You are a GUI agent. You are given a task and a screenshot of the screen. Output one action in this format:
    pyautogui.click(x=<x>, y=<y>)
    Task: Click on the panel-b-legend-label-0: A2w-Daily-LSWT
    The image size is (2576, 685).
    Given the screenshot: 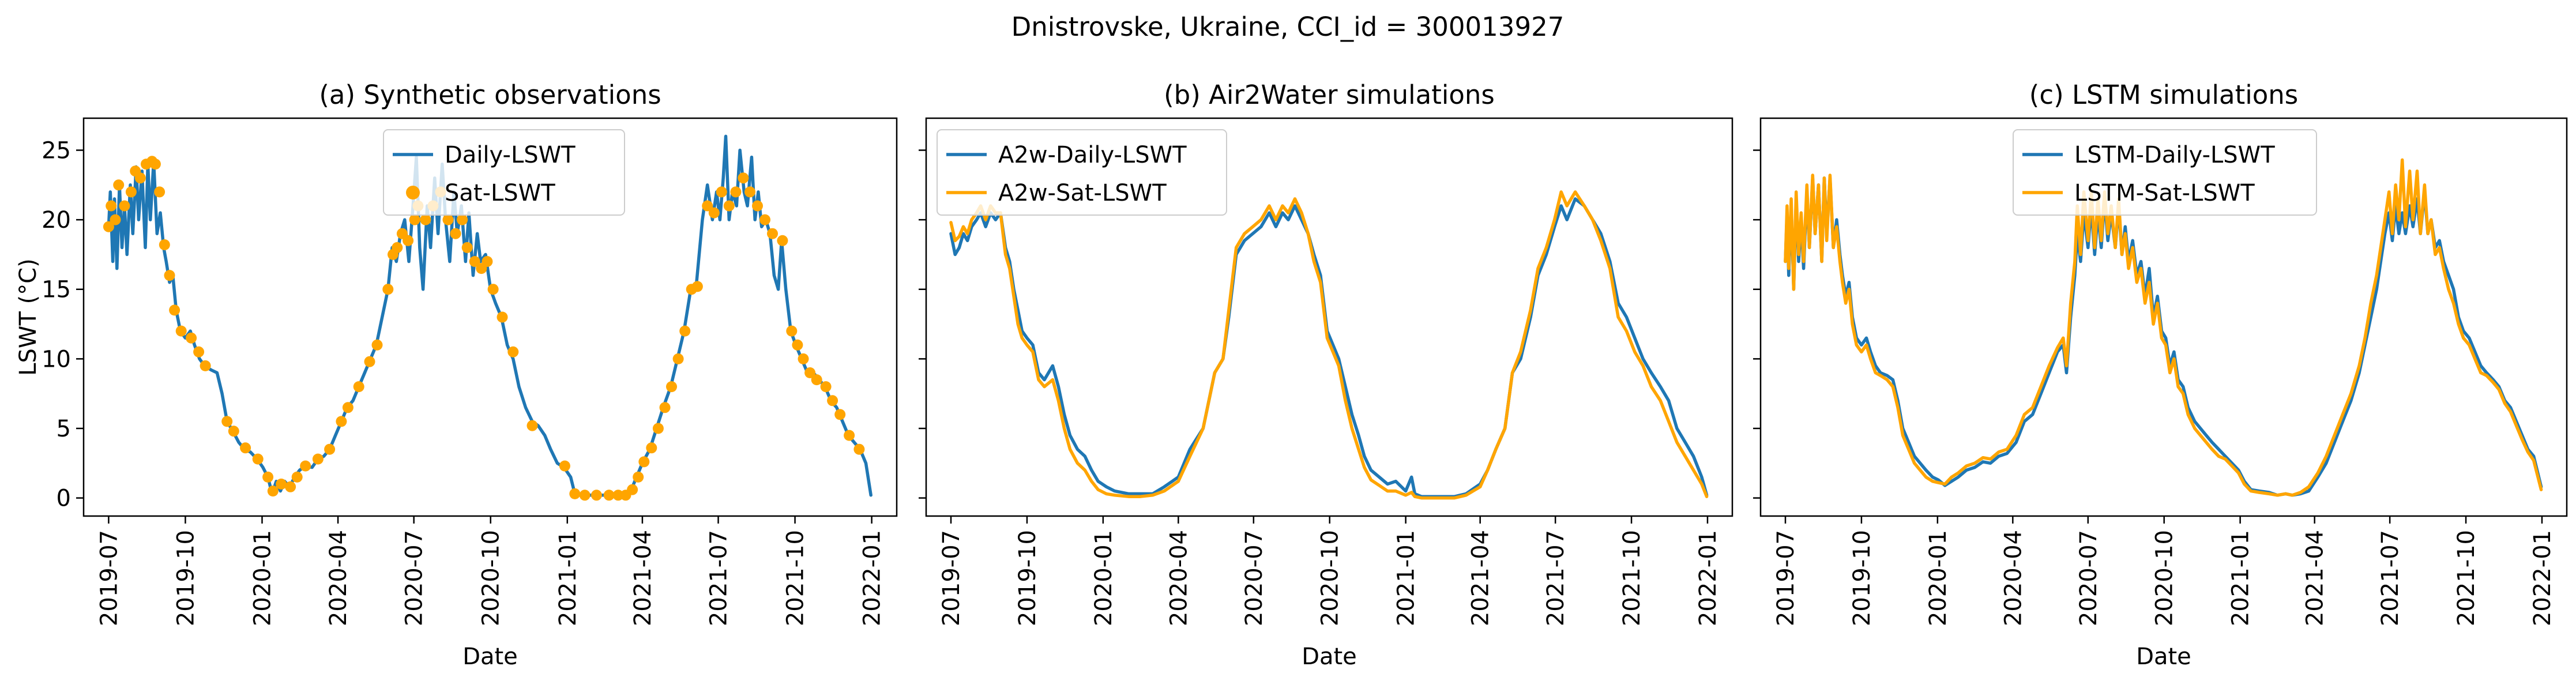 What is the action you would take?
    pyautogui.click(x=1092, y=155)
    